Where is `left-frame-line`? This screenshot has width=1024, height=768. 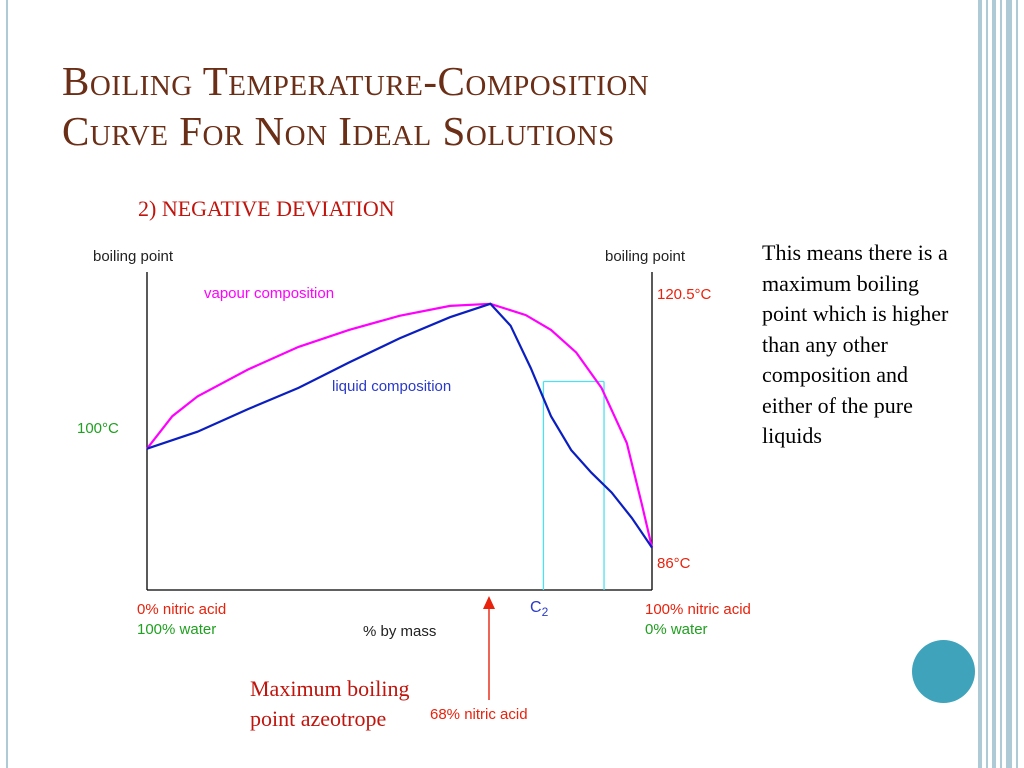
left-frame-line is located at coordinates (7, 384).